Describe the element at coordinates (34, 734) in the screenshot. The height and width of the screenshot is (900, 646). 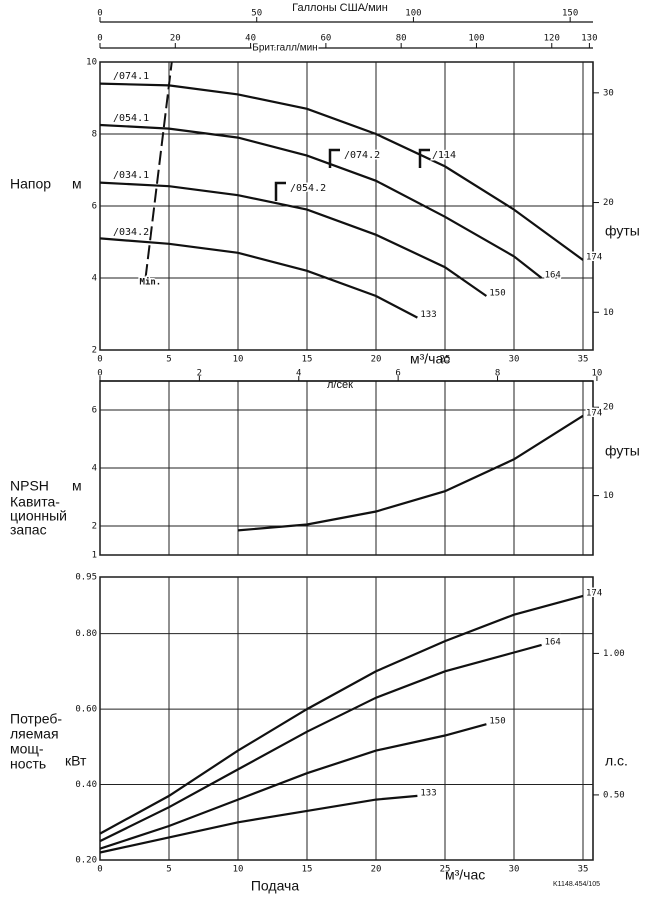
I see `y-axis-title: ляемая` at that location.